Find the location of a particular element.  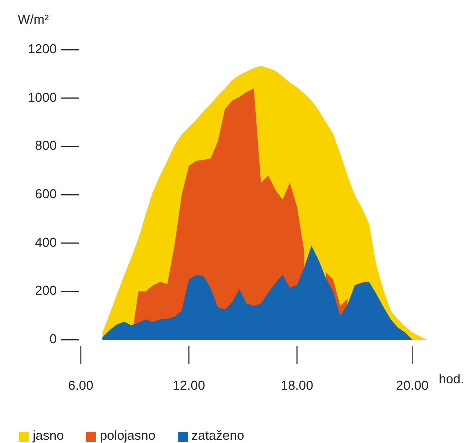

y-axis-title: W/m² is located at coordinates (34, 19).